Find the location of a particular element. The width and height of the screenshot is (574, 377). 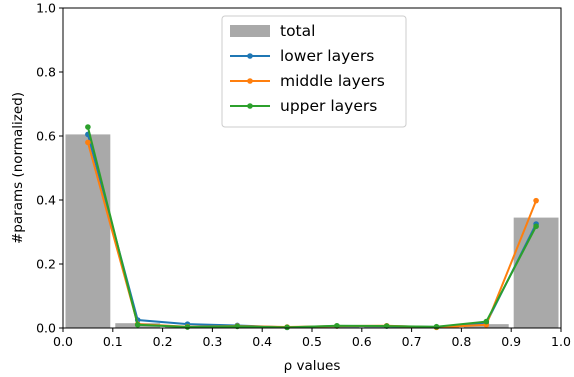

y-axis: 0.0 0.2 0.4 0.6 0.8 1.0 is located at coordinates (49, 168).